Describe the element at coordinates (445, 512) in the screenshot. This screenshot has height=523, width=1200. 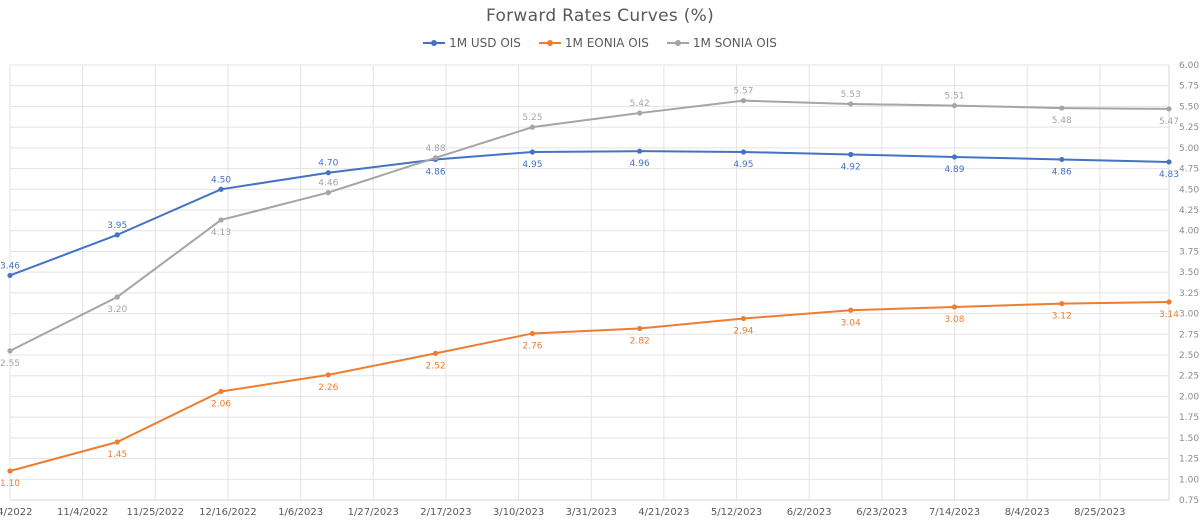
I see `x-tick-label: 2/17/2023` at that location.